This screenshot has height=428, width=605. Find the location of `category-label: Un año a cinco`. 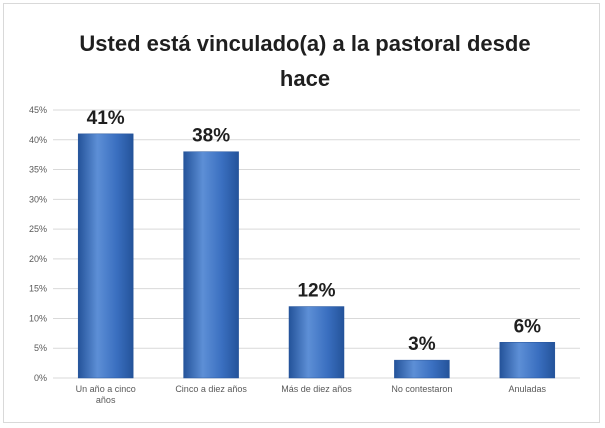

category-label: Un año a cinco is located at coordinates (106, 389).